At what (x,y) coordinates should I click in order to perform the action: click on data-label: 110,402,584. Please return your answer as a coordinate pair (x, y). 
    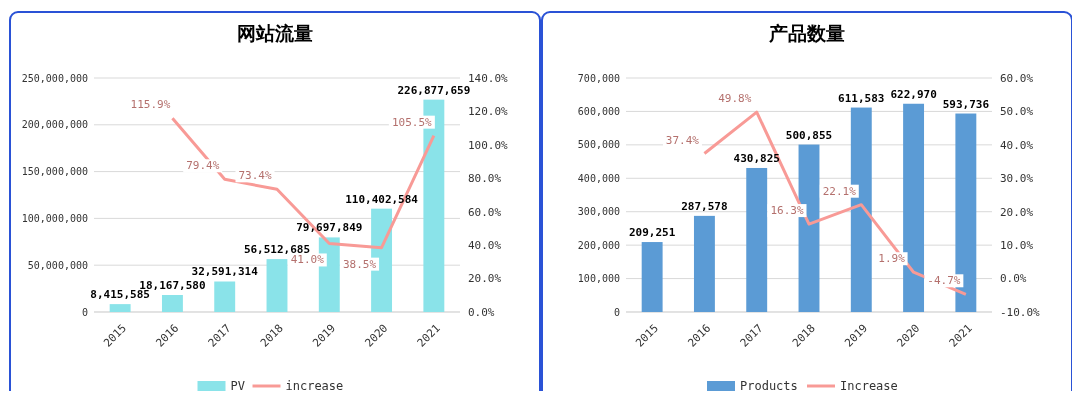
    Looking at the image, I should click on (382, 199).